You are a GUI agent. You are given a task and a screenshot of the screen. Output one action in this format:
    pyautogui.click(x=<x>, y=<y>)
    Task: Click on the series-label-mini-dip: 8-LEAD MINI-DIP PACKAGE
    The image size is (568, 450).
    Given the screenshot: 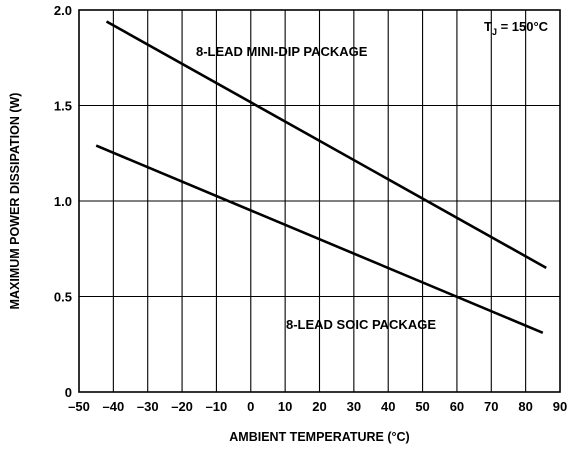 What is the action you would take?
    pyautogui.click(x=282, y=51)
    